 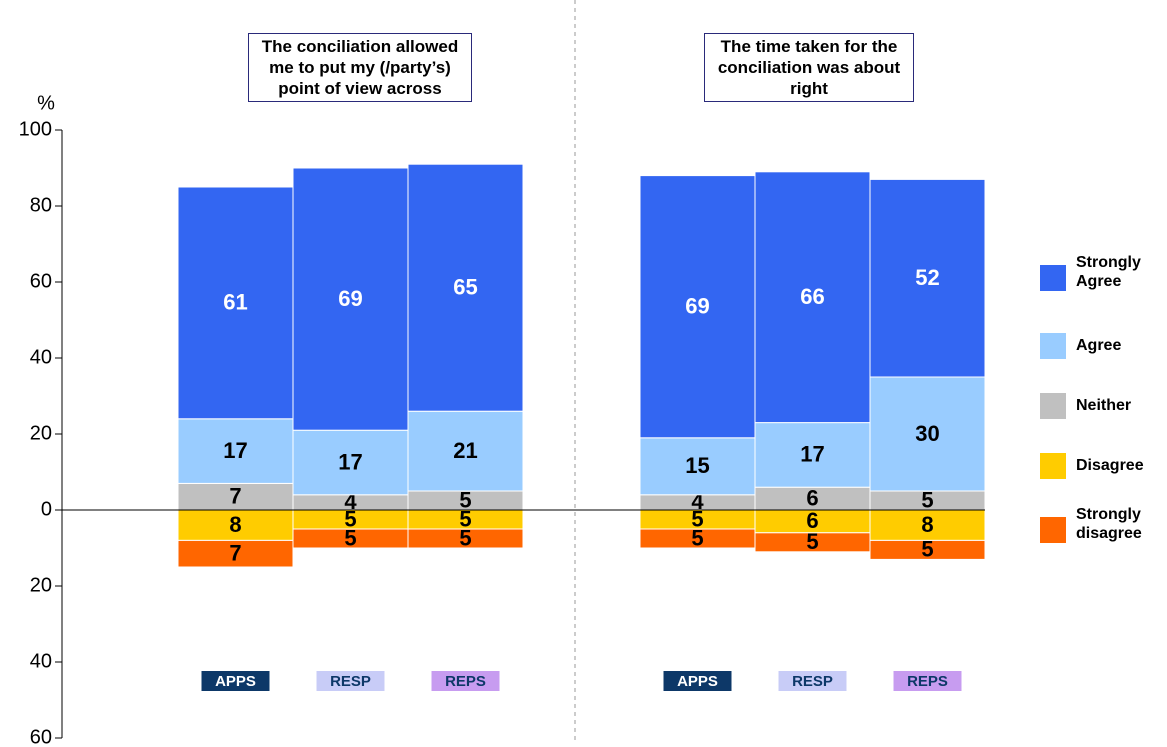 I want to click on legend-label: Strongly disagree, so click(x=1109, y=524).